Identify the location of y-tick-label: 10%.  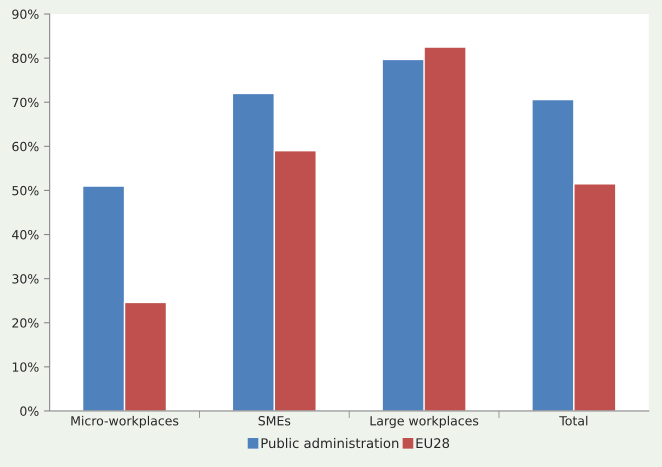
(25, 367).